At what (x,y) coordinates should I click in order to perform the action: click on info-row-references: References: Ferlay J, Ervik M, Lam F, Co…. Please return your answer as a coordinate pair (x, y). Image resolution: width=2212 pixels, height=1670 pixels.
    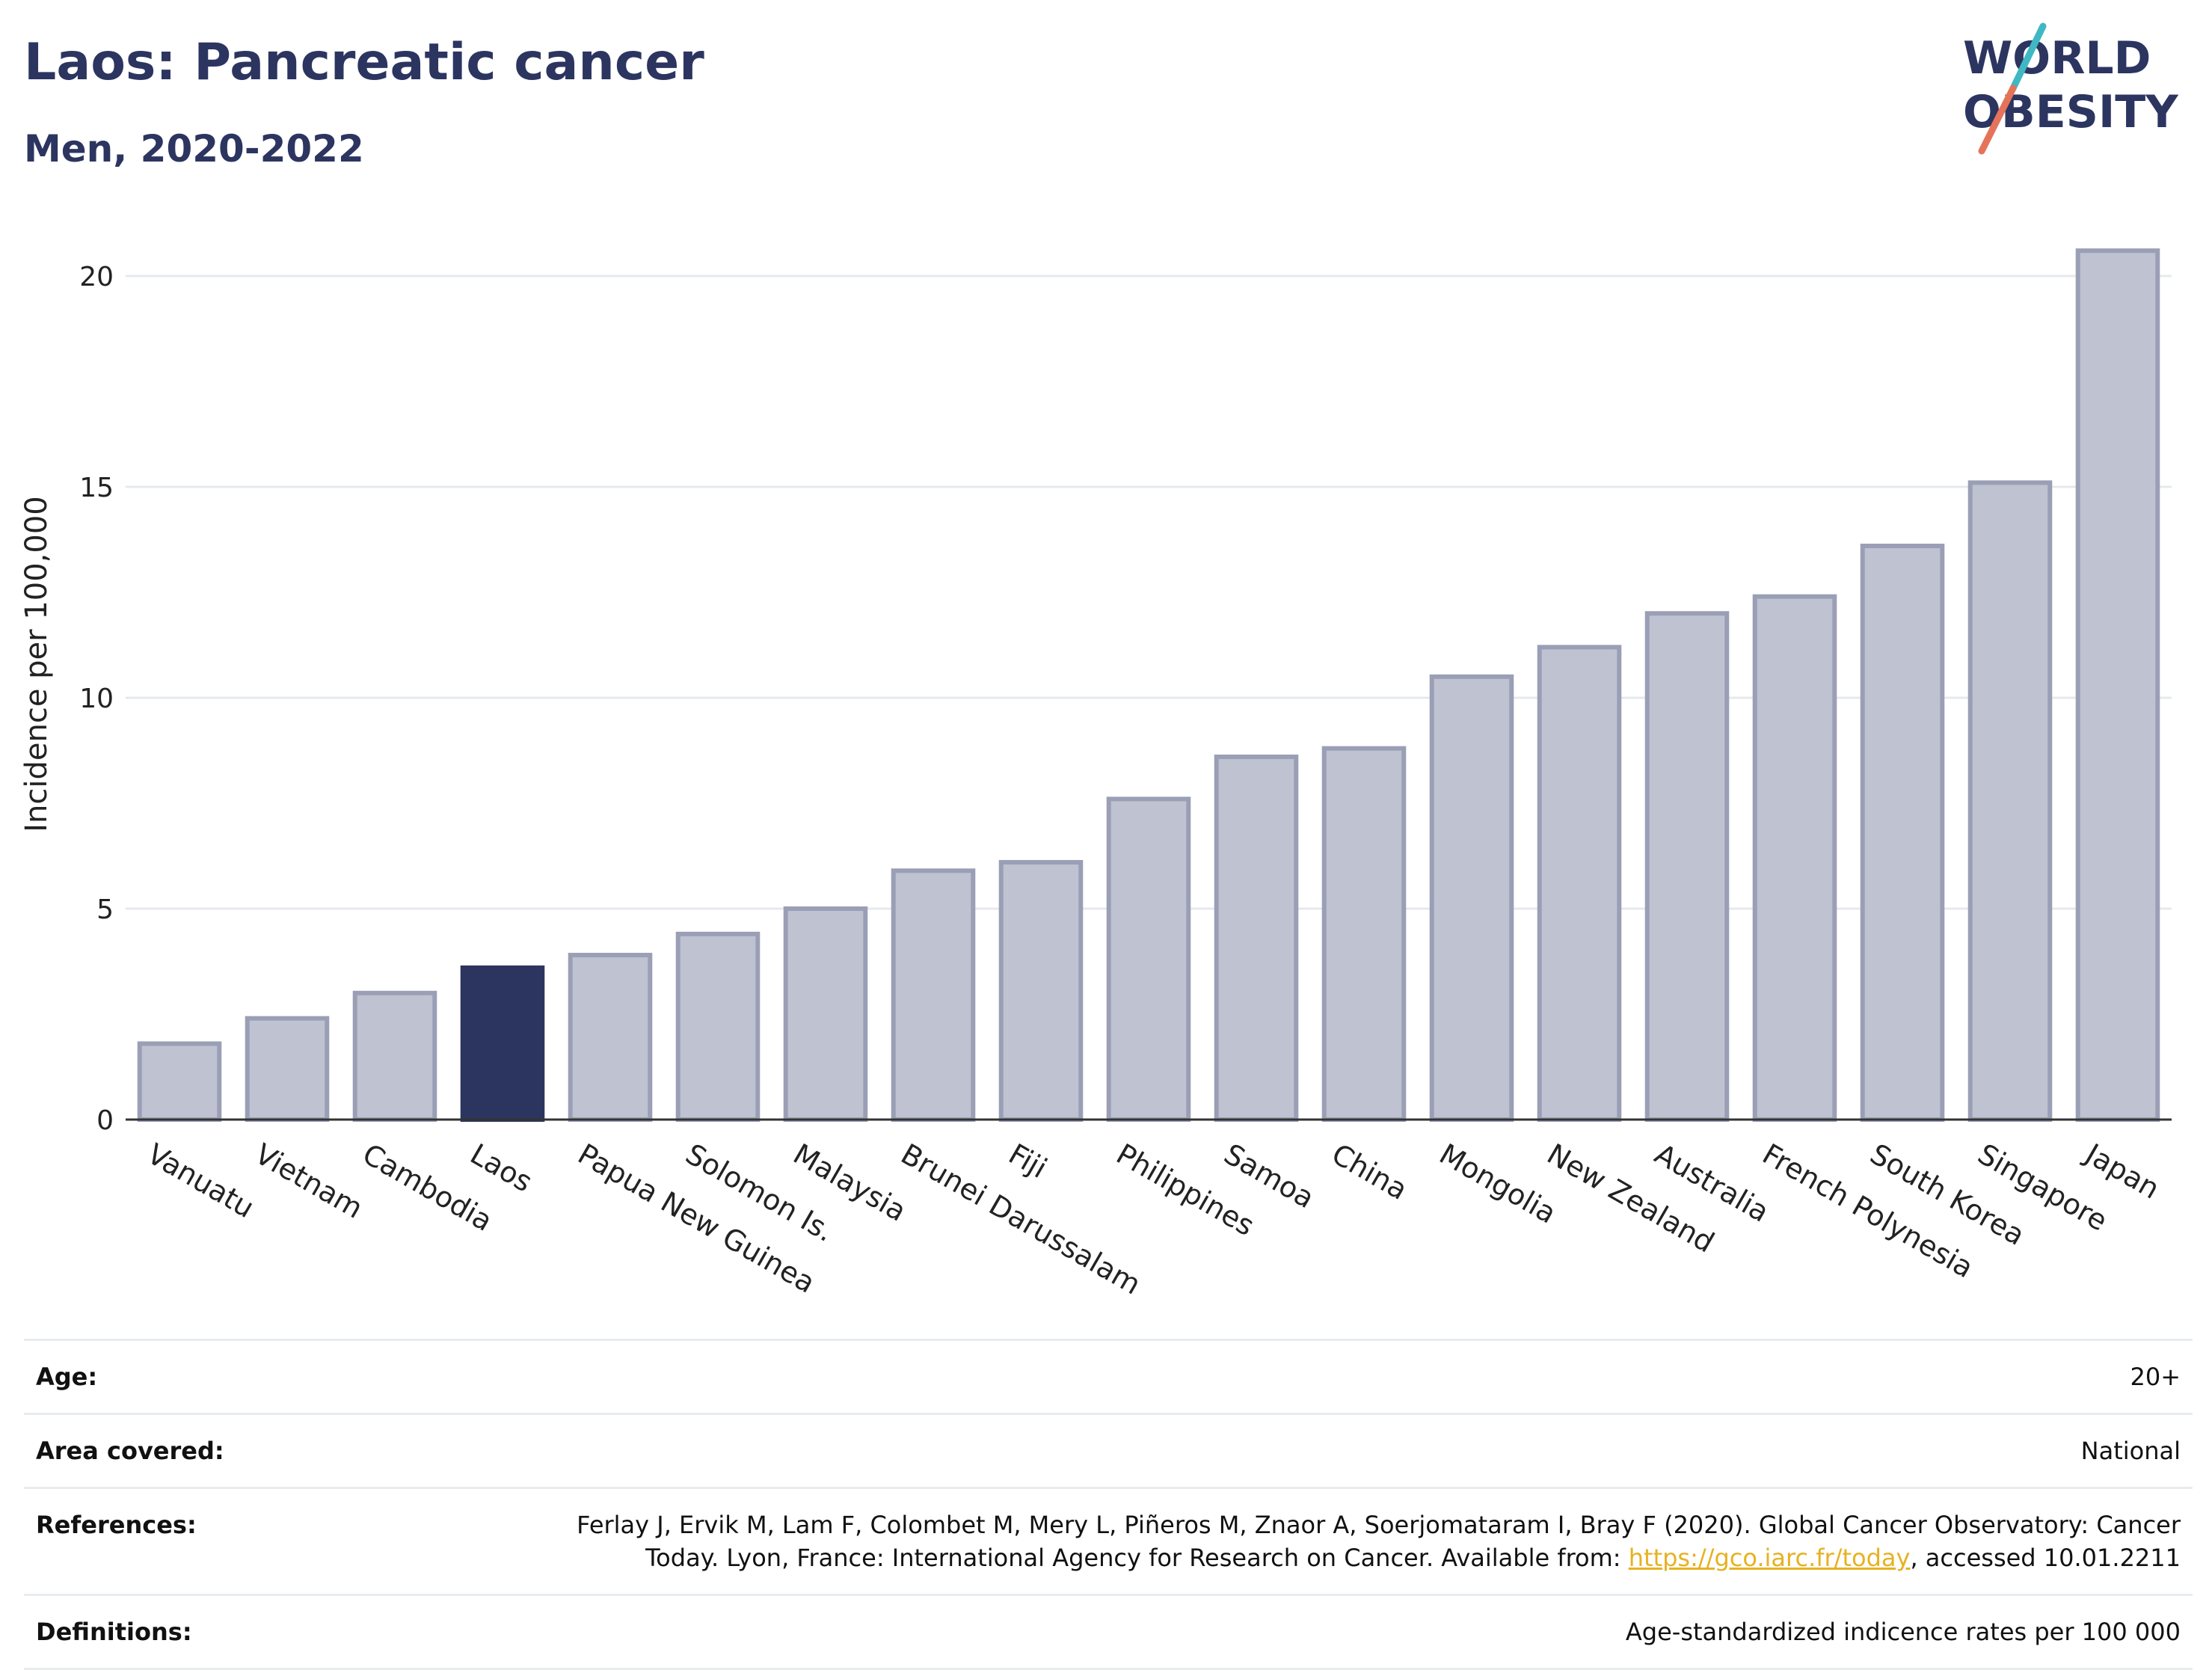
    Looking at the image, I should click on (1108, 1541).